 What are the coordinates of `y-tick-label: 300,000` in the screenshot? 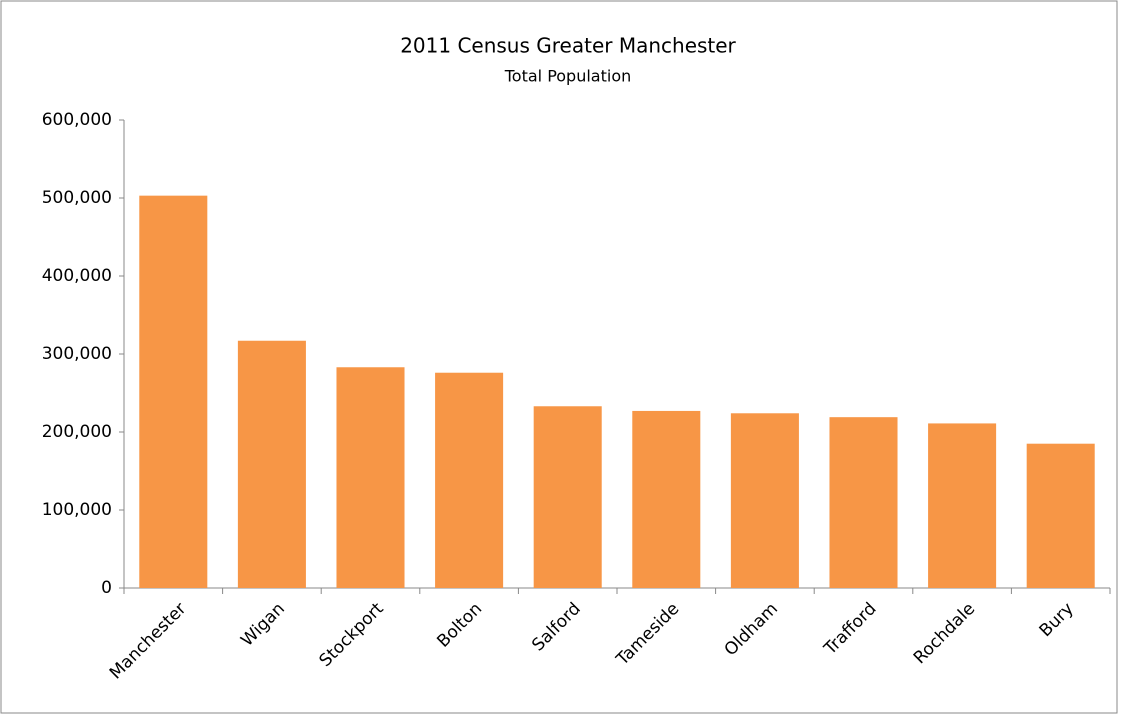 It's located at (77, 354).